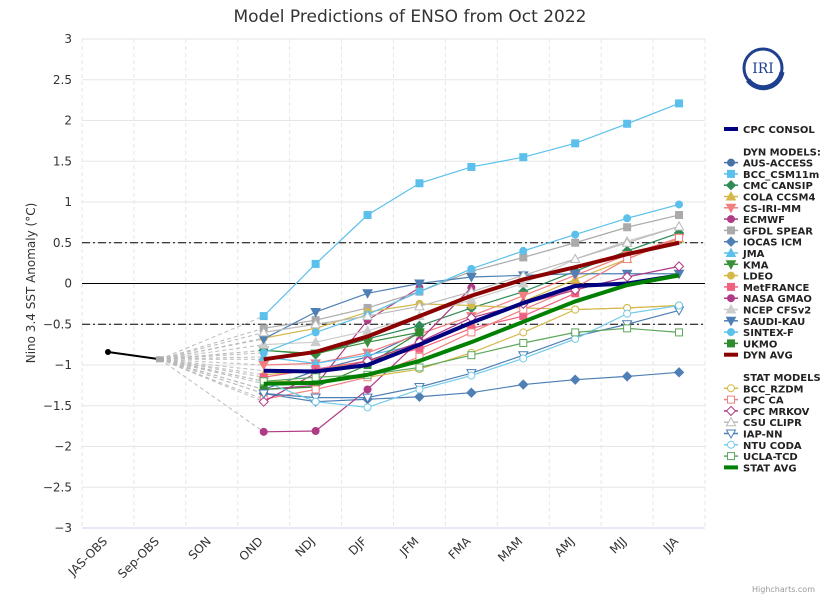 This screenshot has height=596, width=820. Describe the element at coordinates (744, 254) in the screenshot. I see `legend-item: JMA` at that location.